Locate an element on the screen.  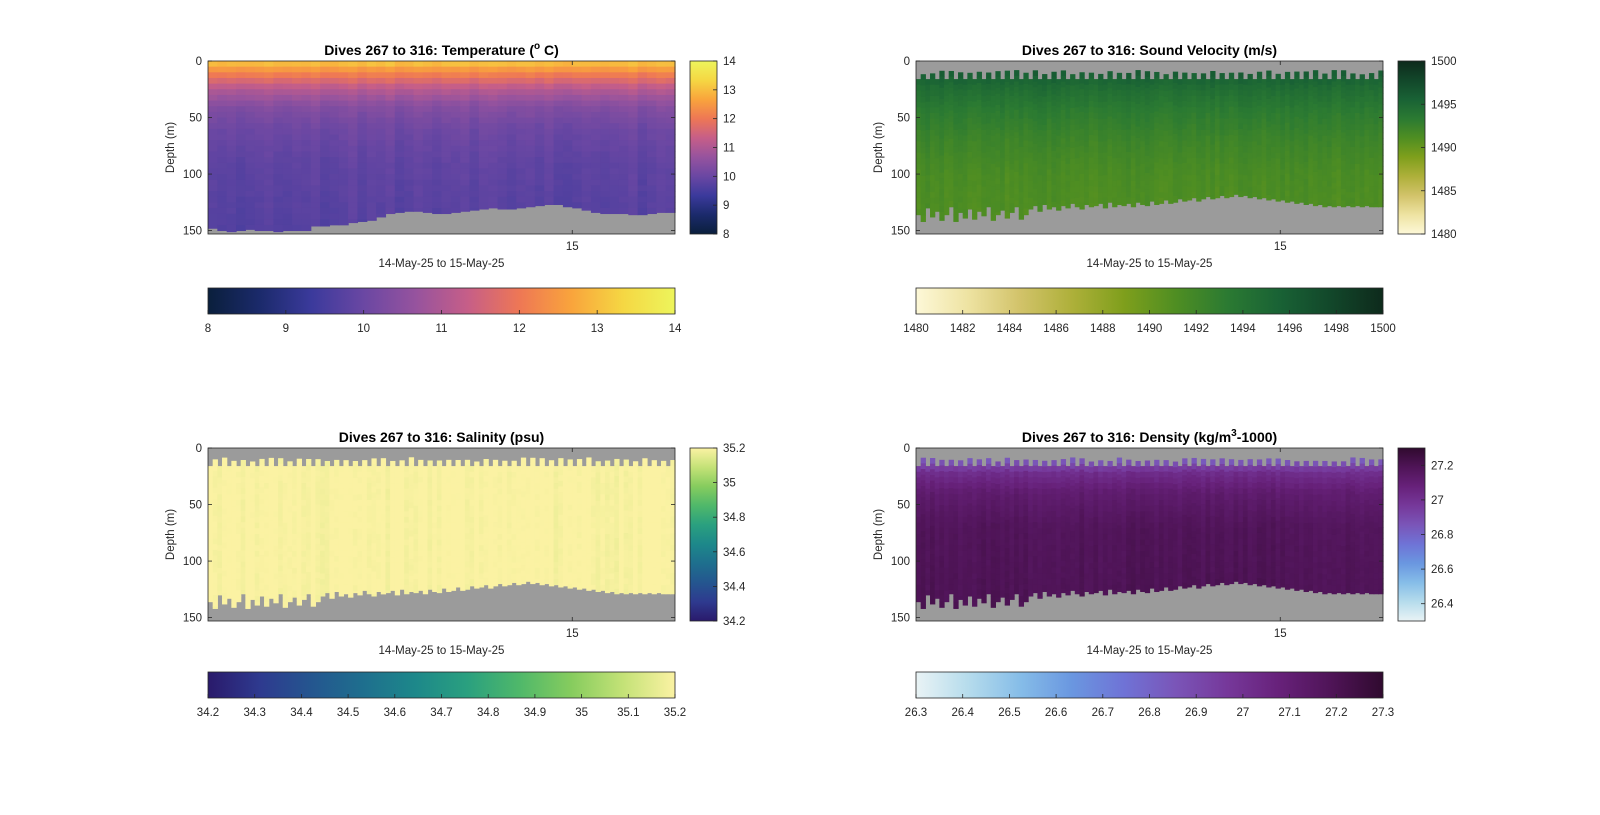
hcolorbar-tick-label: 1480 is located at coordinates (916, 329).